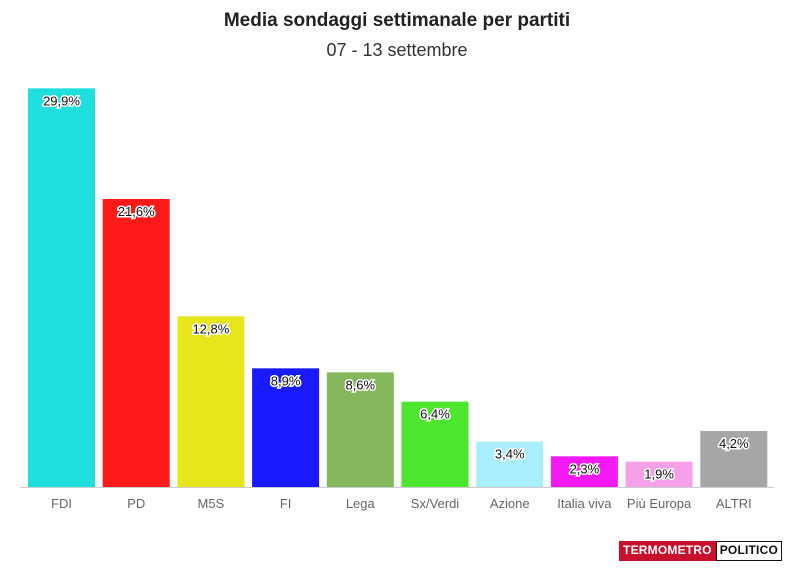 The height and width of the screenshot is (575, 794). What do you see at coordinates (211, 503) in the screenshot?
I see `x-tick-label-2: M5S` at bounding box center [211, 503].